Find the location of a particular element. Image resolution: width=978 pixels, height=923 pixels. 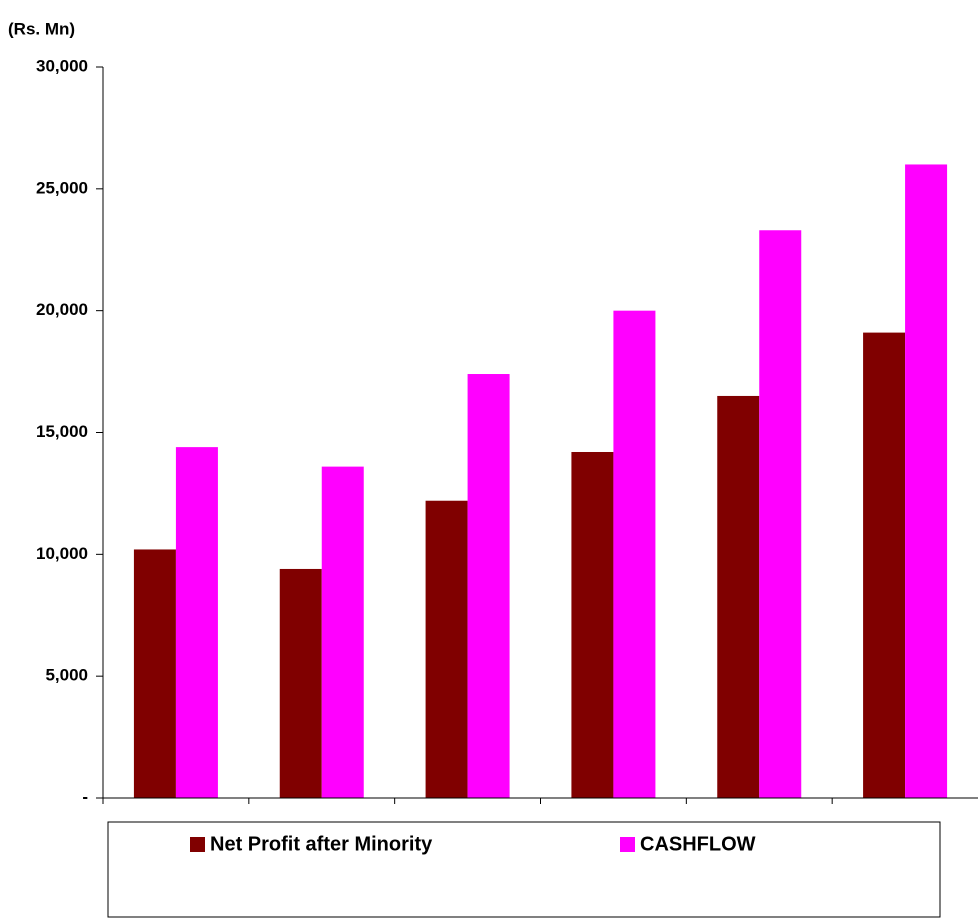

y-tick-label: 30,000 is located at coordinates (62, 65).